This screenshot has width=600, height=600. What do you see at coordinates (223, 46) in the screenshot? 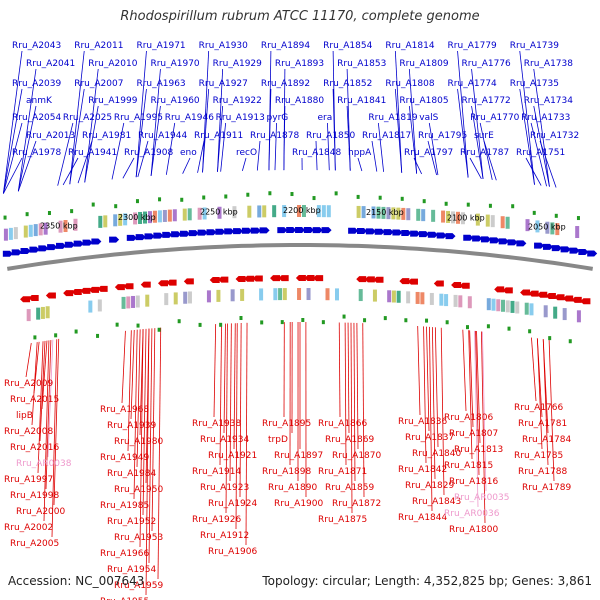
I see `forward-gene-label: Rru_A1930` at bounding box center [223, 46].